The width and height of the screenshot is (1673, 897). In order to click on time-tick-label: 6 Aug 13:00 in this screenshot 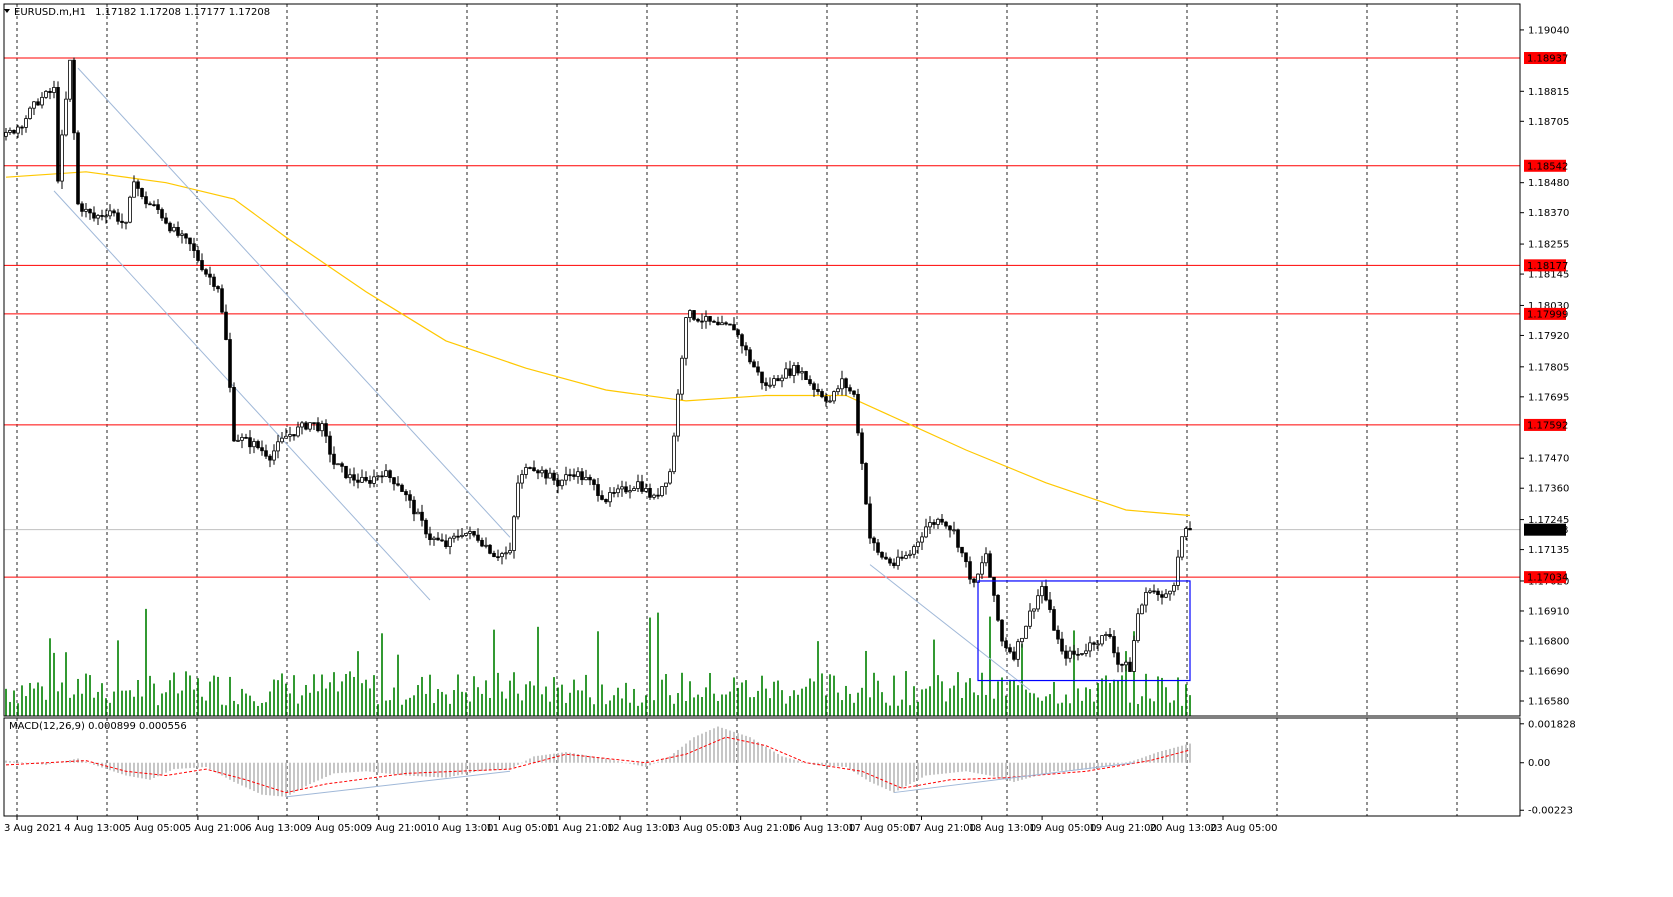, I will do `click(275, 828)`.